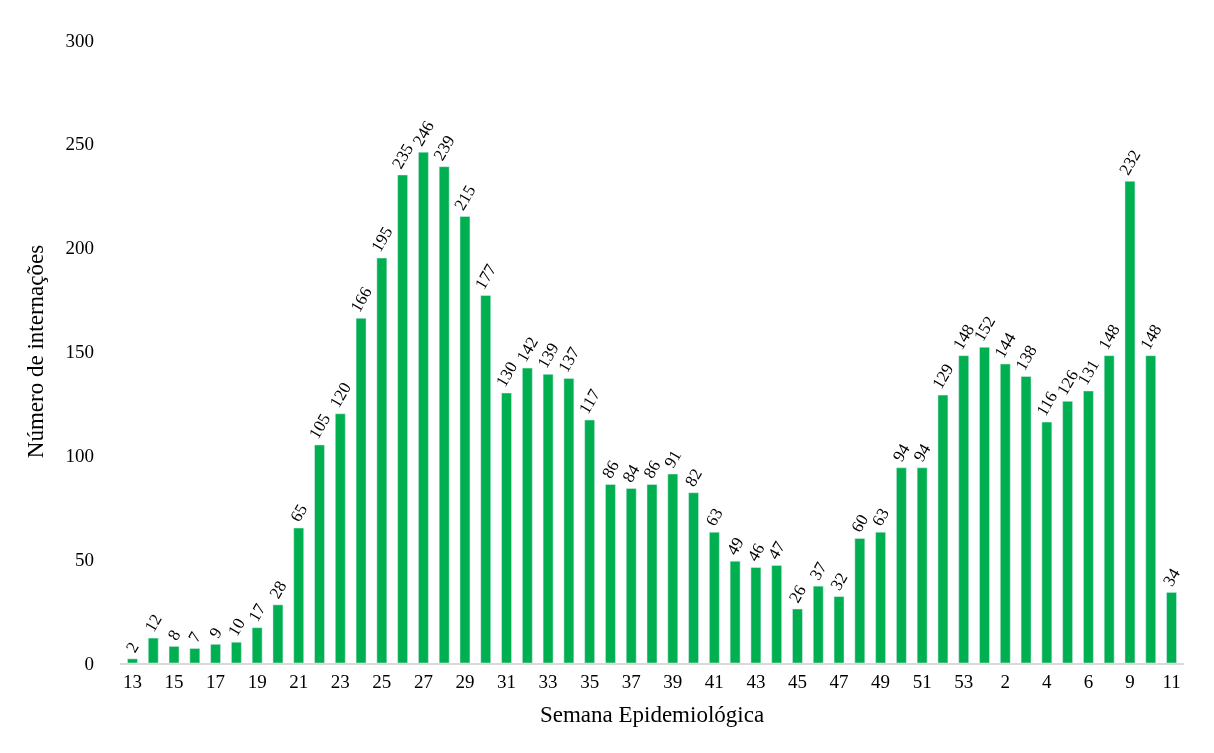 The image size is (1214, 753). Describe the element at coordinates (84, 559) in the screenshot. I see `y-tick-label: 50` at that location.